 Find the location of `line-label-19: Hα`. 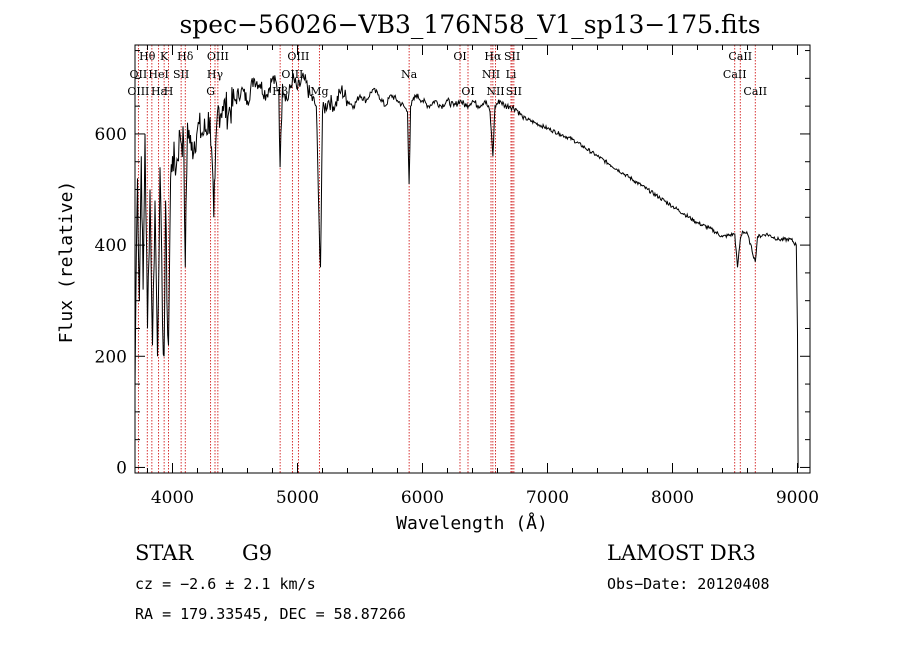

line-label-19: Hα is located at coordinates (493, 56).